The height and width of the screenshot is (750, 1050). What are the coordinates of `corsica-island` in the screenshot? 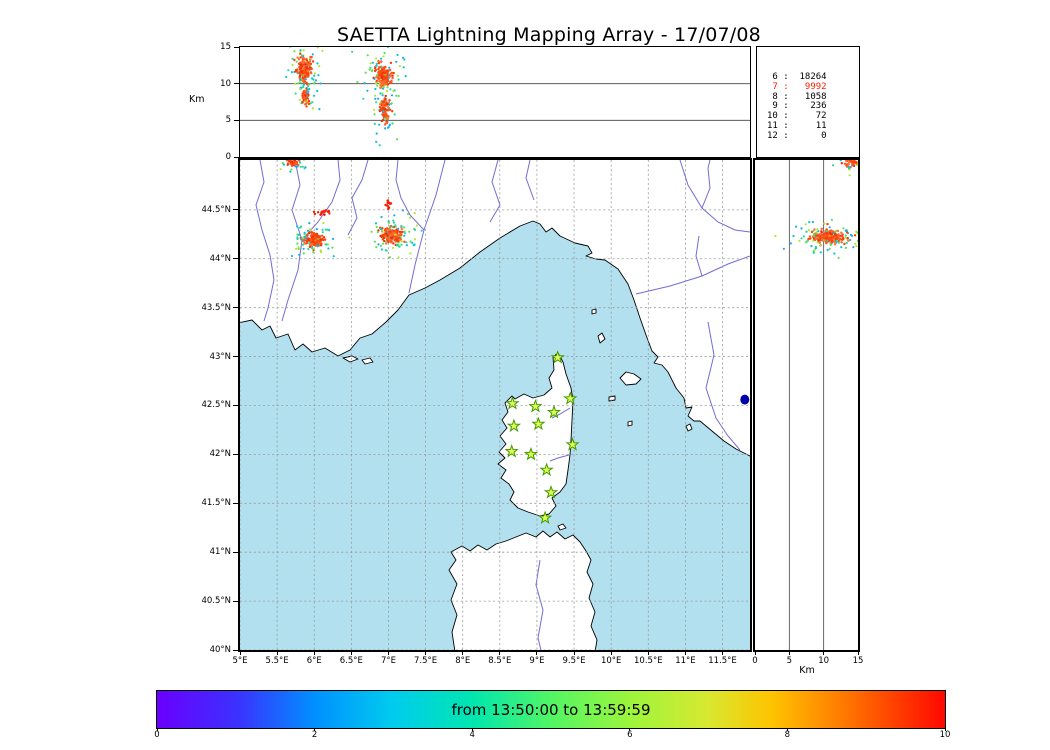 It's located at (535, 434).